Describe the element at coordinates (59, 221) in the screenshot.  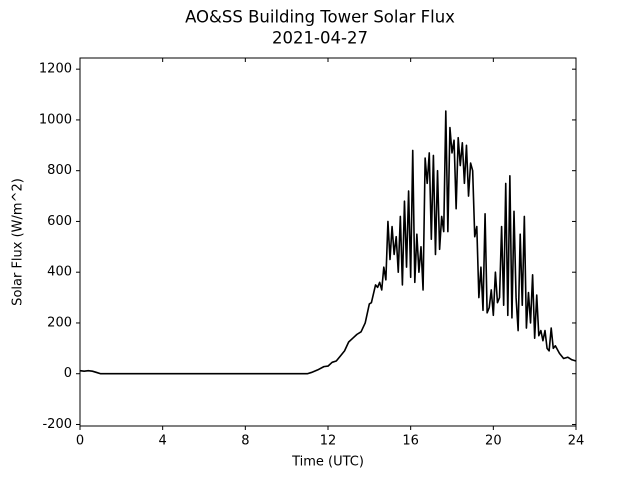
I see `y-tick-label: 600` at that location.